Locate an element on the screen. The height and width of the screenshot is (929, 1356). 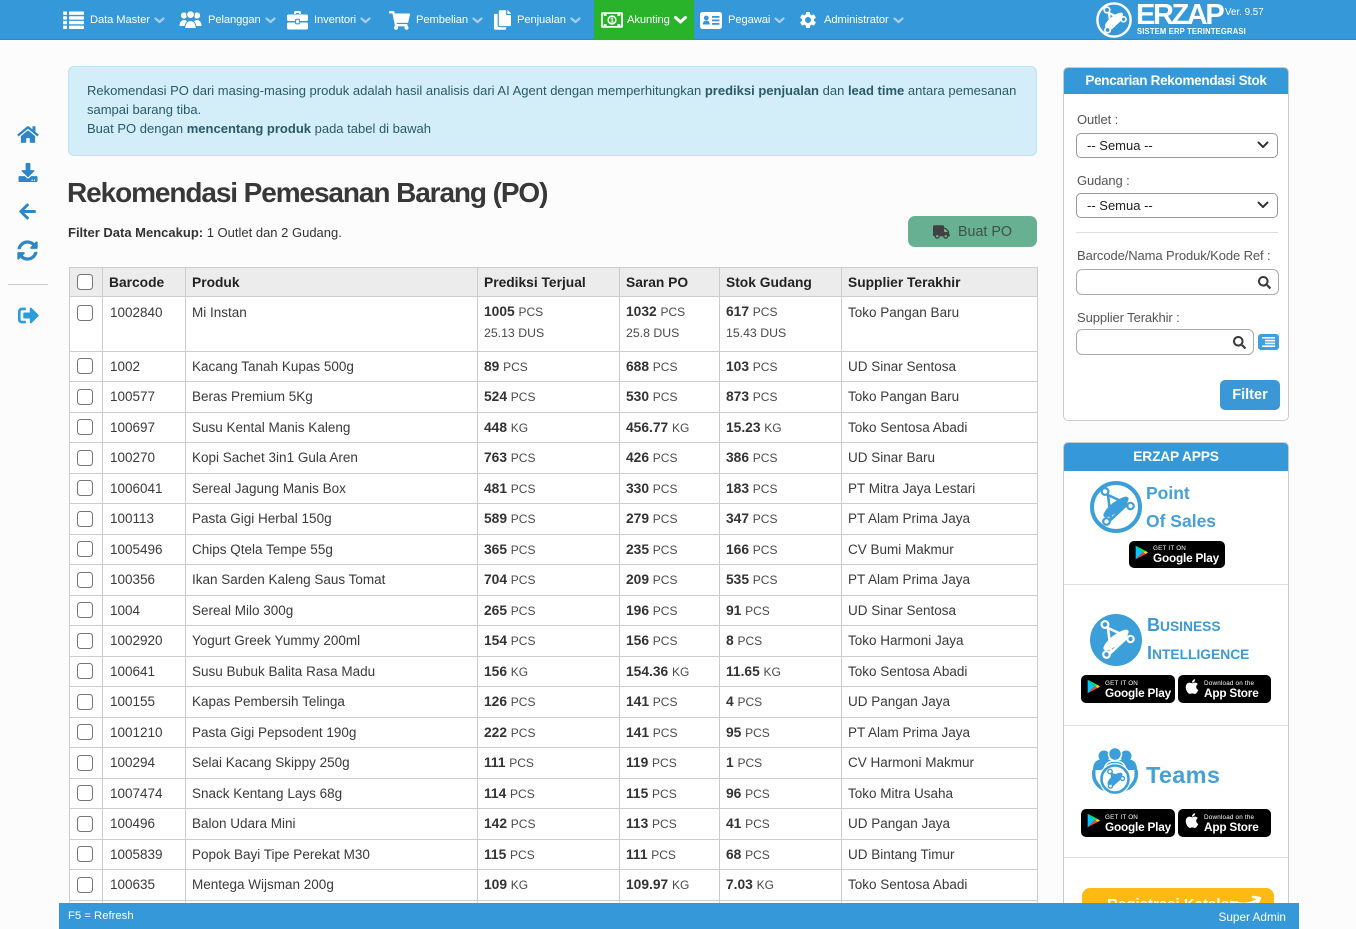
svg-text: 1 is located at coordinates (612, 19).